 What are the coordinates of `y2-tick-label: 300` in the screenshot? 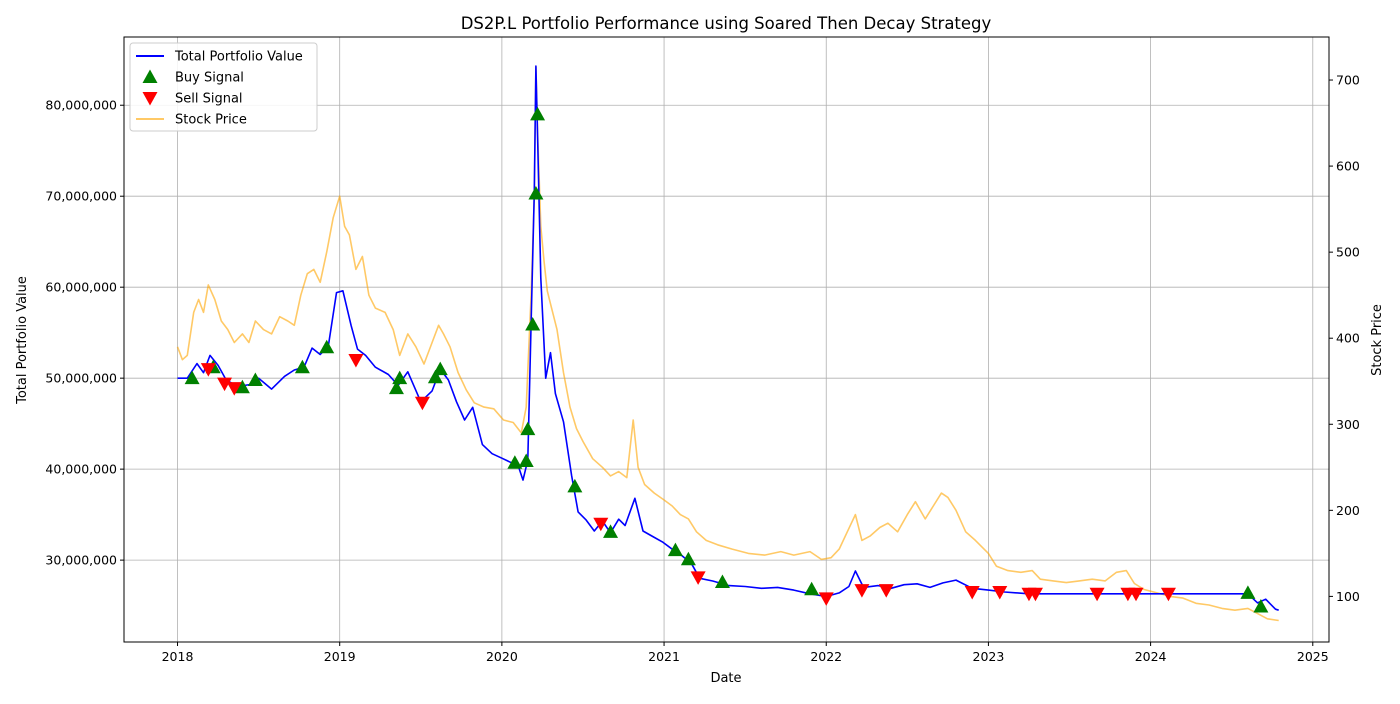 It's located at (1348, 424).